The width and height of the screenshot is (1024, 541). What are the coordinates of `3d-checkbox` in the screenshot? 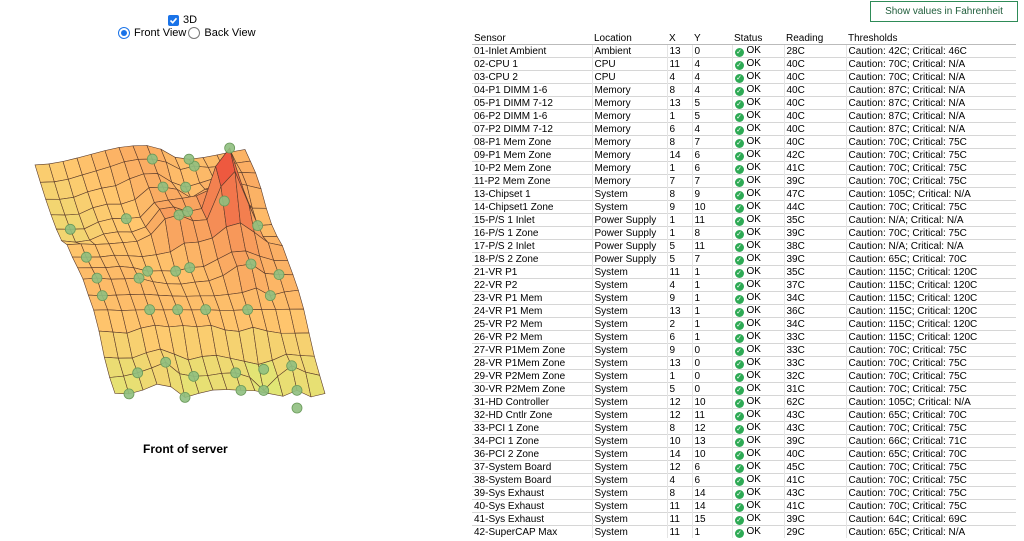 It's located at (173, 20).